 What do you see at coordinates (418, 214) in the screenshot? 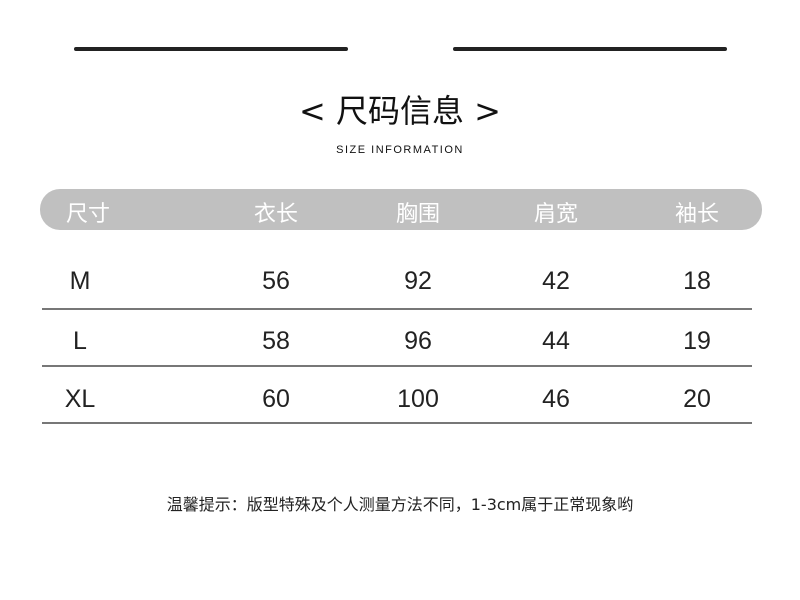
I see `table-header-cell: 胸围` at bounding box center [418, 214].